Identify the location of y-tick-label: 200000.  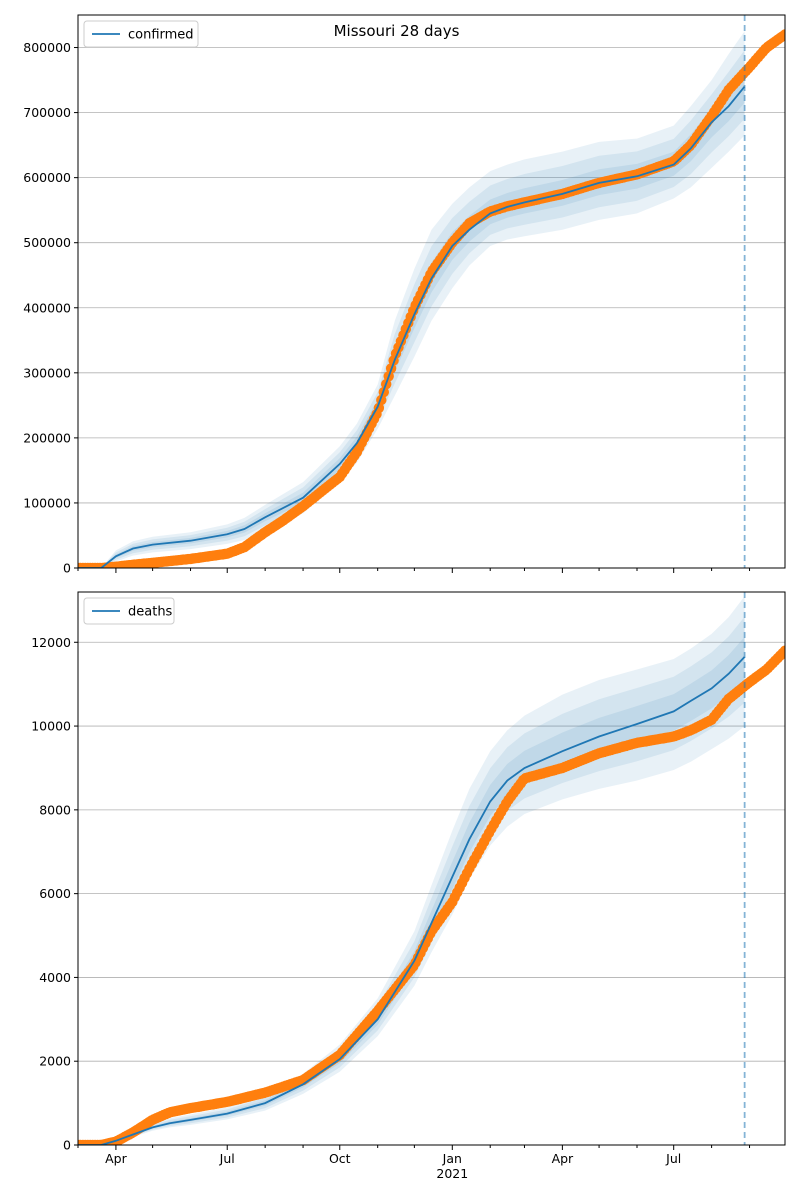
(47, 437).